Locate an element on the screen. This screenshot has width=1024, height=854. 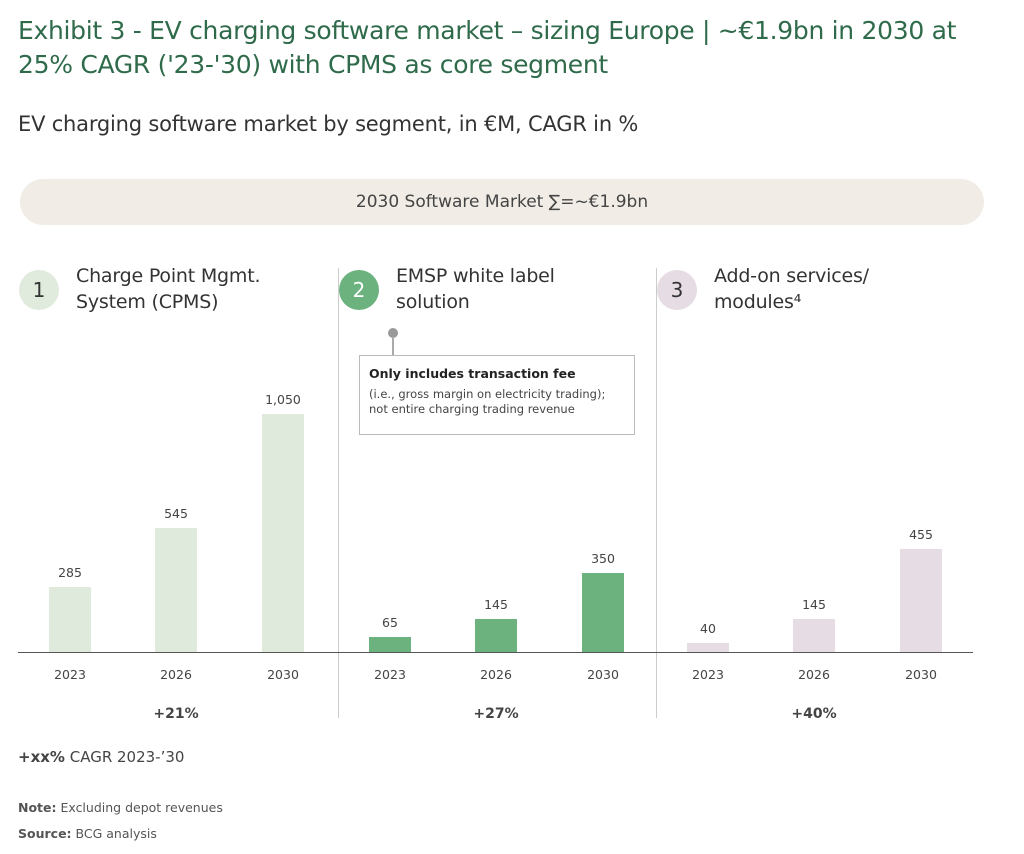
legend-bold: +xx% is located at coordinates (41, 757).